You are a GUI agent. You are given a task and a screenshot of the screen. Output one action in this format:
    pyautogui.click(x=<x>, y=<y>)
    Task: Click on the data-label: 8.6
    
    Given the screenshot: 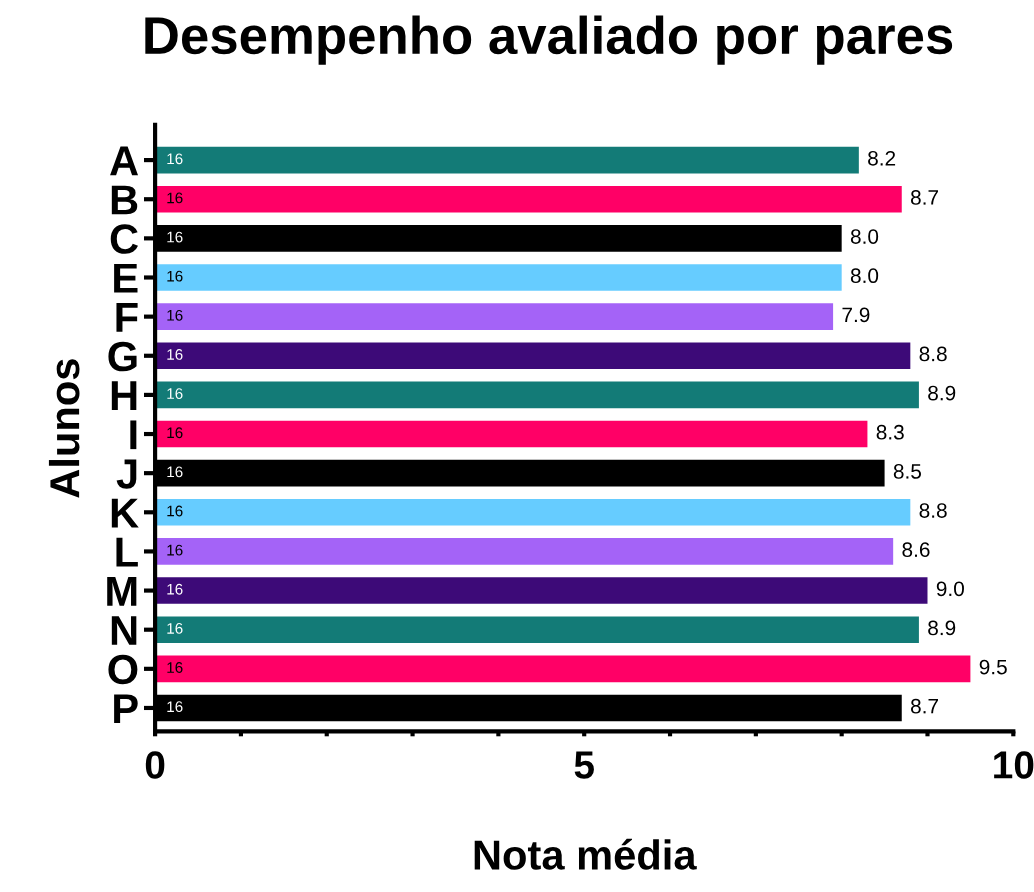 What is the action you would take?
    pyautogui.click(x=916, y=550)
    